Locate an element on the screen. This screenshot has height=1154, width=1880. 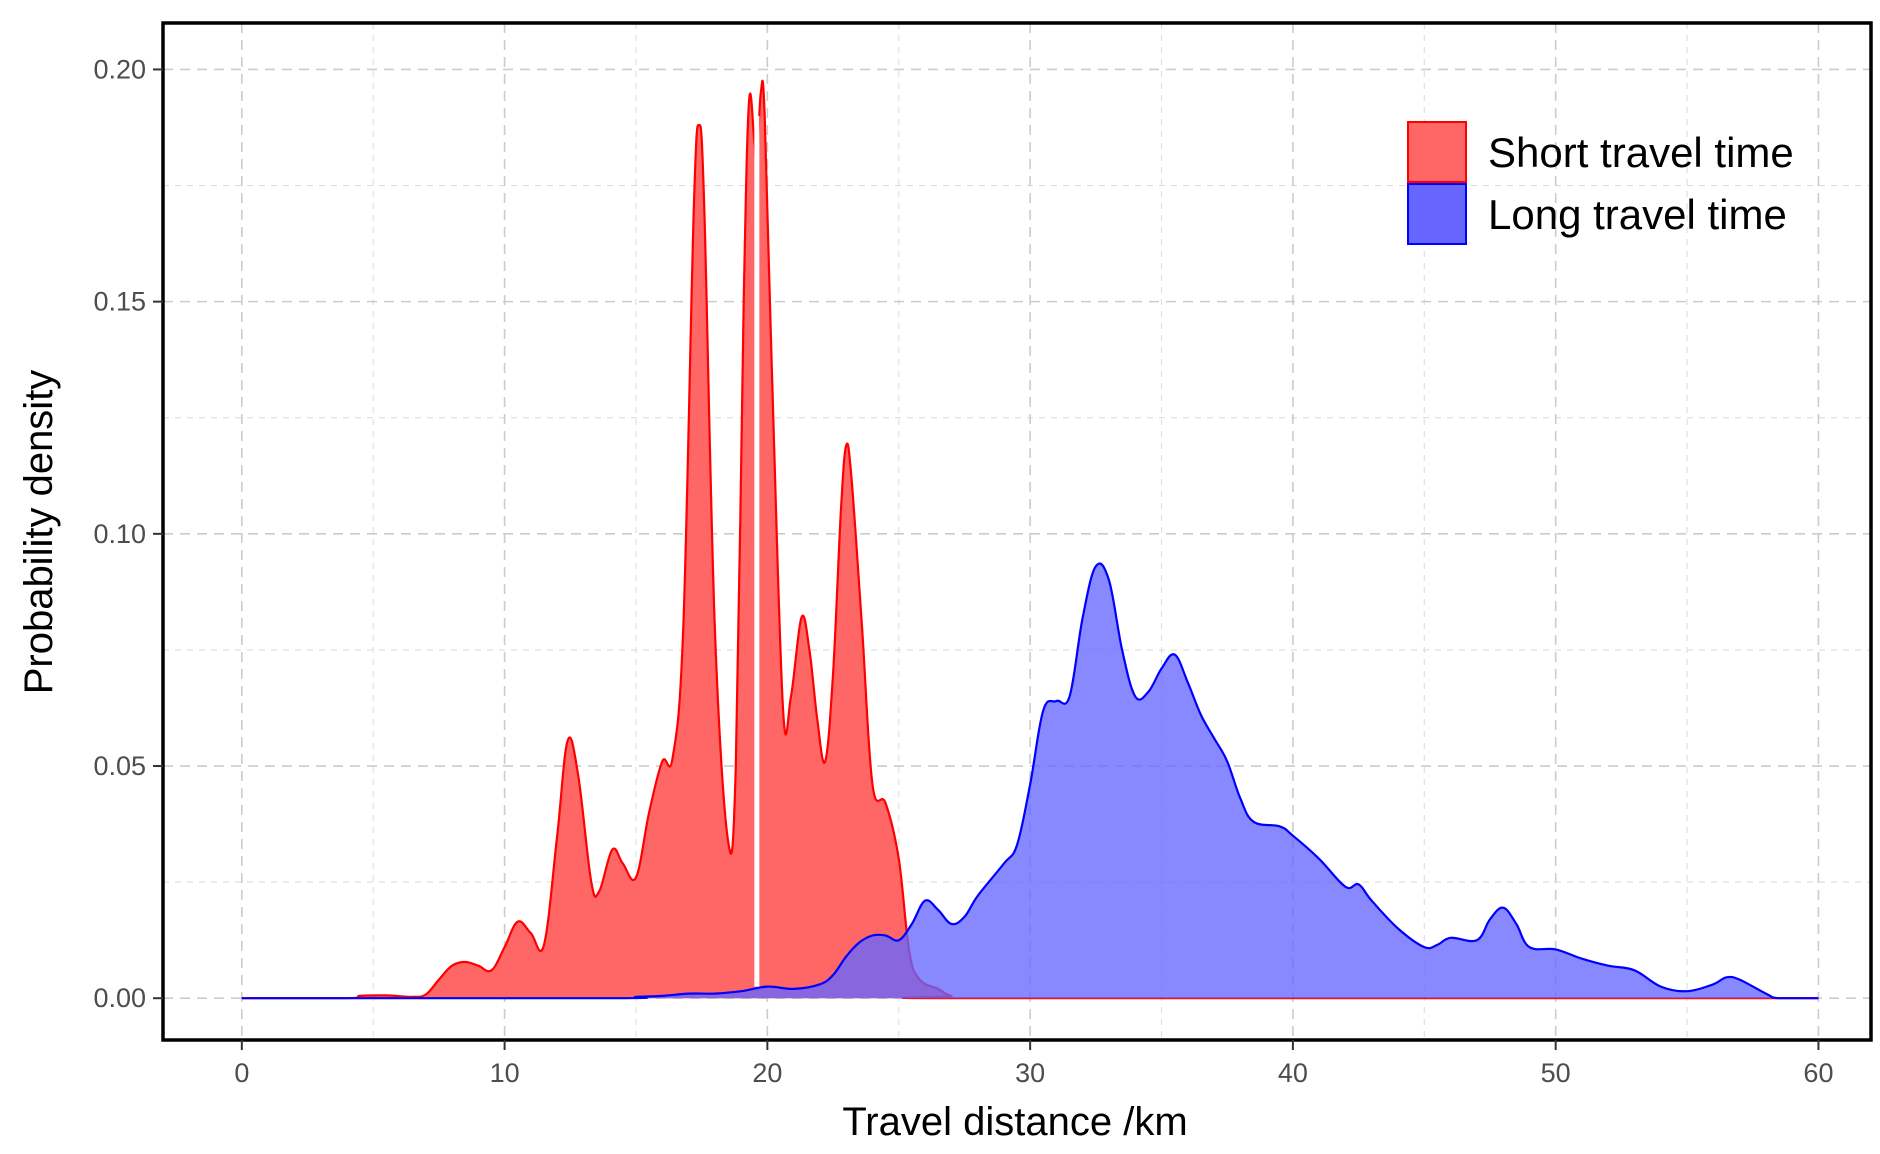
legend-label-long-travel-time: Long travel time is located at coordinates (1637, 214).